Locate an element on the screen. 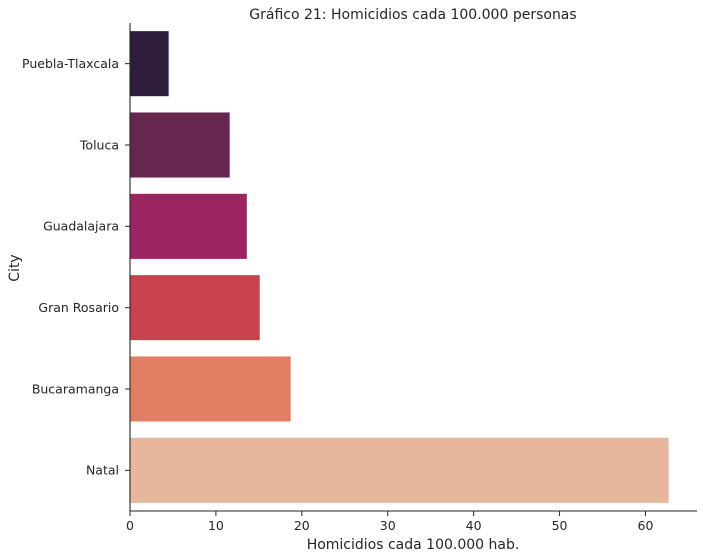  x-axis-ticks: 0 10 20 30 40 50 60 is located at coordinates (389, 522).